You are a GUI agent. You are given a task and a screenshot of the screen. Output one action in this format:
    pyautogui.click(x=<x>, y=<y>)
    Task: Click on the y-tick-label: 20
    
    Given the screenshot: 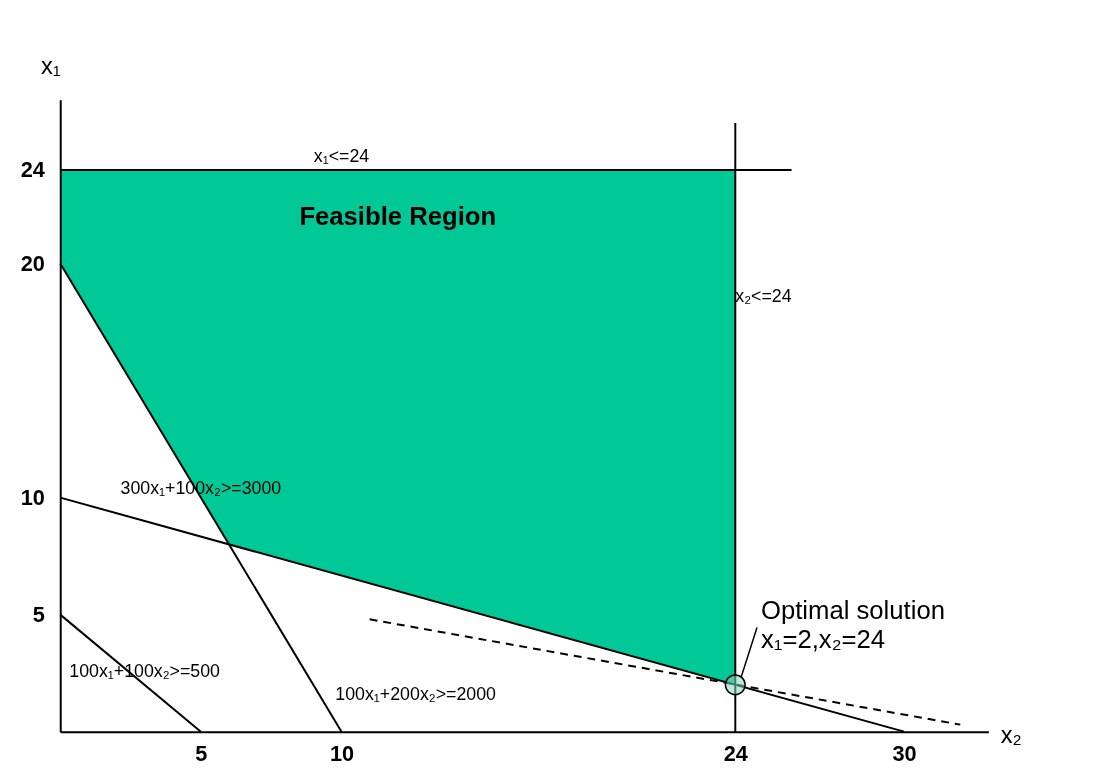 What is the action you would take?
    pyautogui.click(x=32, y=263)
    